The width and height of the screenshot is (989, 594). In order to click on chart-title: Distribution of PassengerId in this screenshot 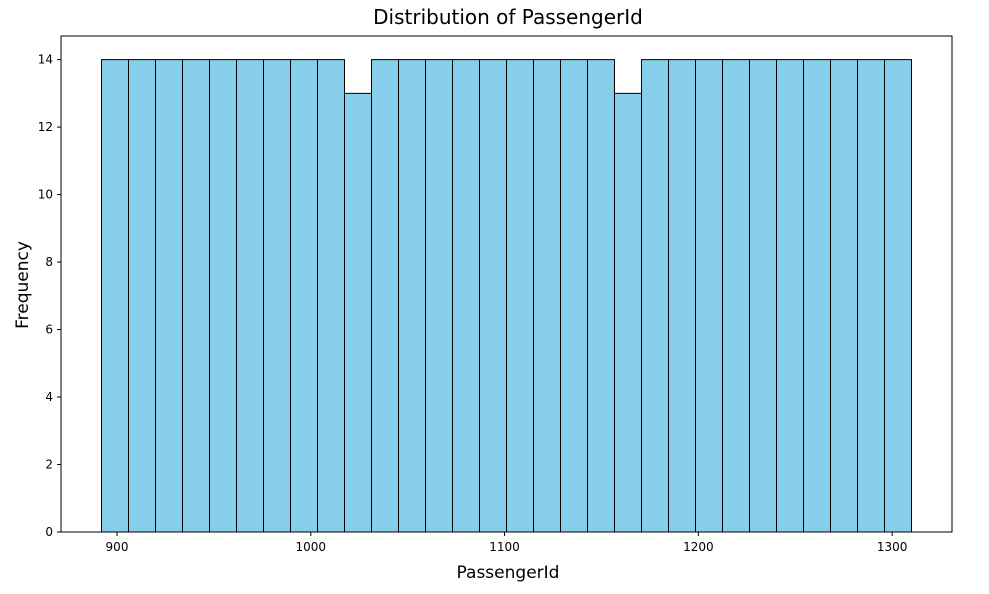, I will do `click(508, 17)`.